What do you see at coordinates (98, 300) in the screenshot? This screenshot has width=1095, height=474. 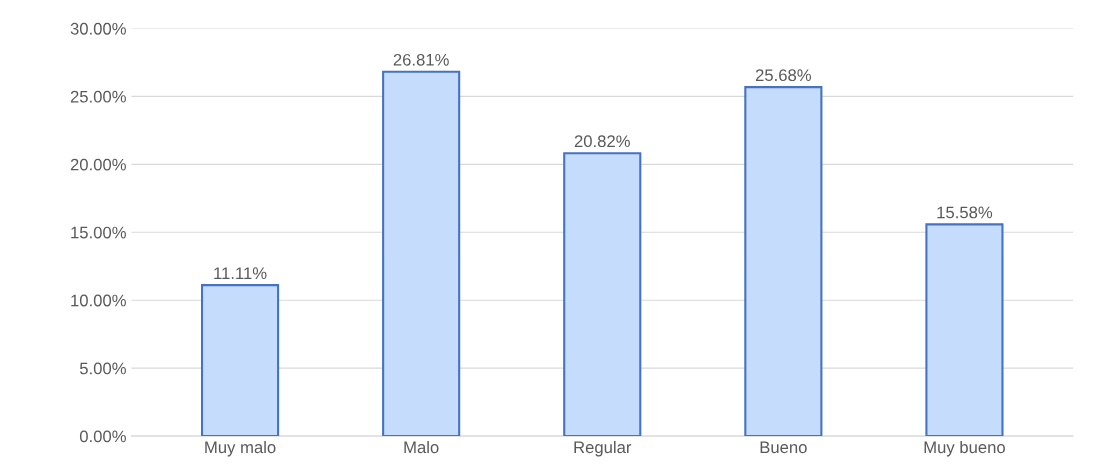 I see `y-tick-label: 10.00%` at bounding box center [98, 300].